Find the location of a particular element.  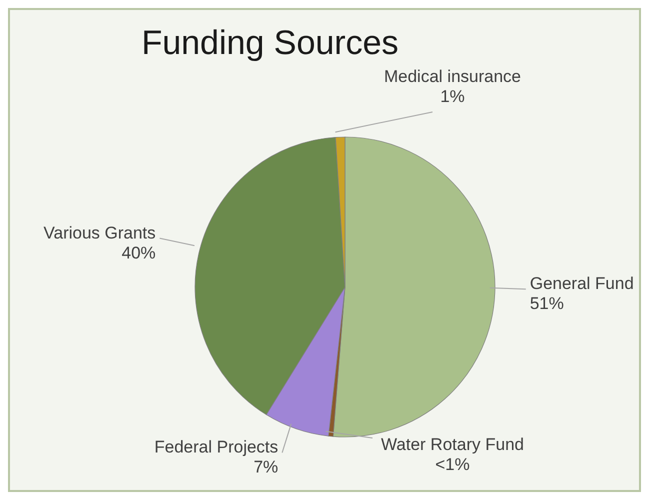

slice-label: Water Rotary Fund is located at coordinates (452, 444).